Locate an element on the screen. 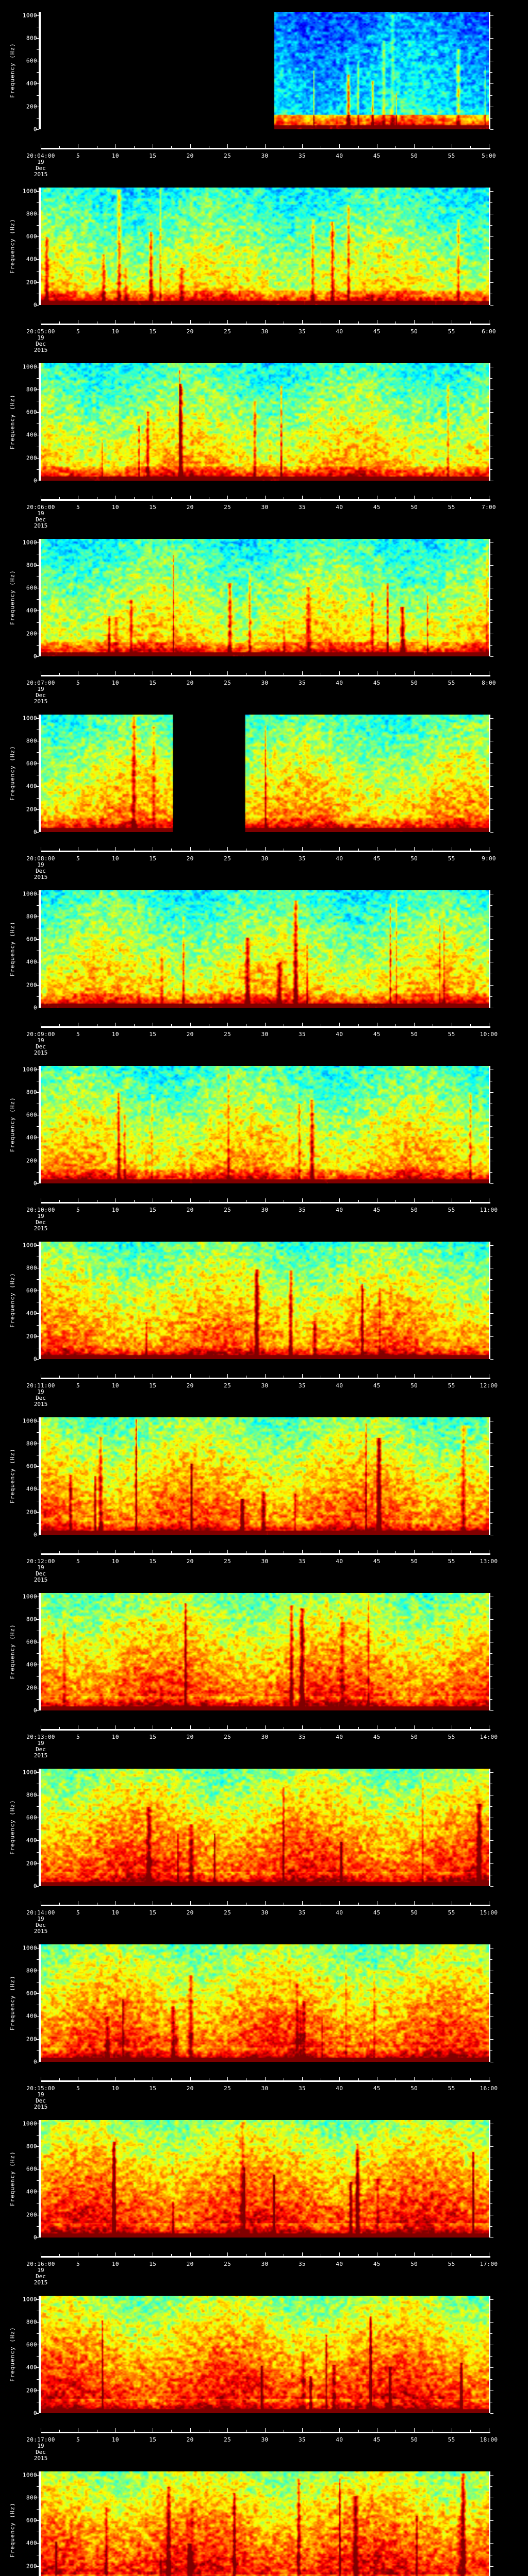 This screenshot has width=528, height=2576. x-axis-tick-label: 15 is located at coordinates (153, 1385).